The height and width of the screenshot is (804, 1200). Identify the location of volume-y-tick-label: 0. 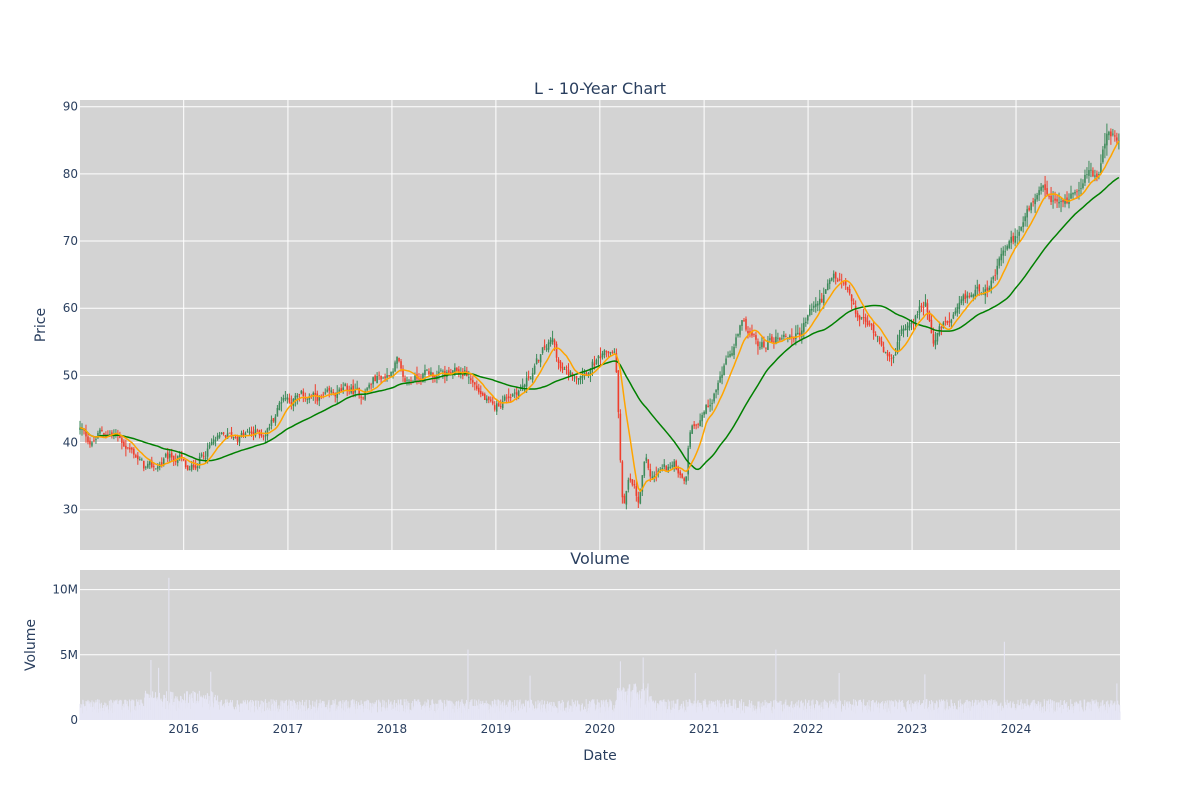
(74, 720).